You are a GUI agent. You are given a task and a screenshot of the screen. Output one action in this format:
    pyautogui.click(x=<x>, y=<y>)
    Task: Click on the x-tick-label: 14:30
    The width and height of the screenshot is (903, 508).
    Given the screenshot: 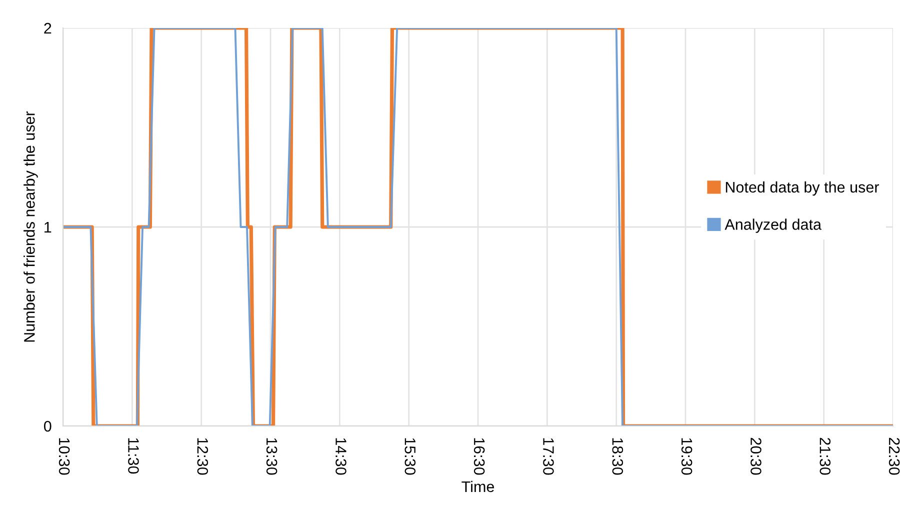 What is the action you would take?
    pyautogui.click(x=341, y=456)
    